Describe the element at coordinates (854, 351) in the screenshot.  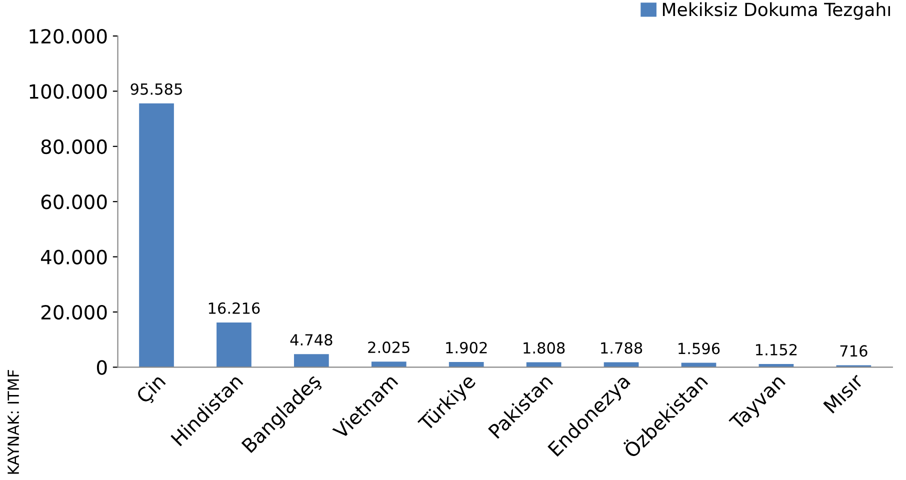
I see `data-label: 716` at that location.